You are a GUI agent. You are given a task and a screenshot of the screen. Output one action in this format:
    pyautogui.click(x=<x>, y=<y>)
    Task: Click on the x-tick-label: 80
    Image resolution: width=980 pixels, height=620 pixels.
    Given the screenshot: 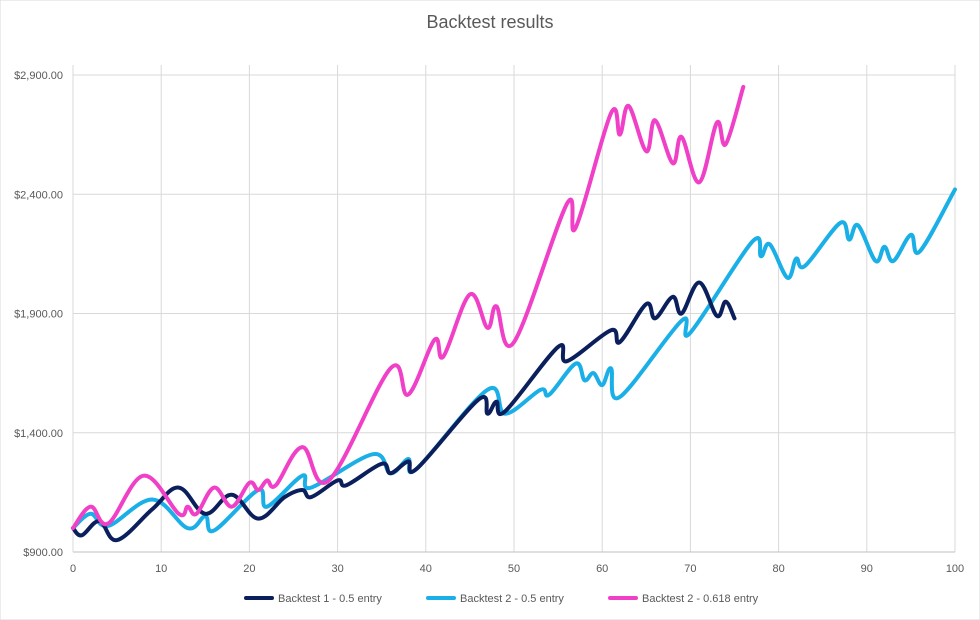 What is the action you would take?
    pyautogui.click(x=778, y=569)
    